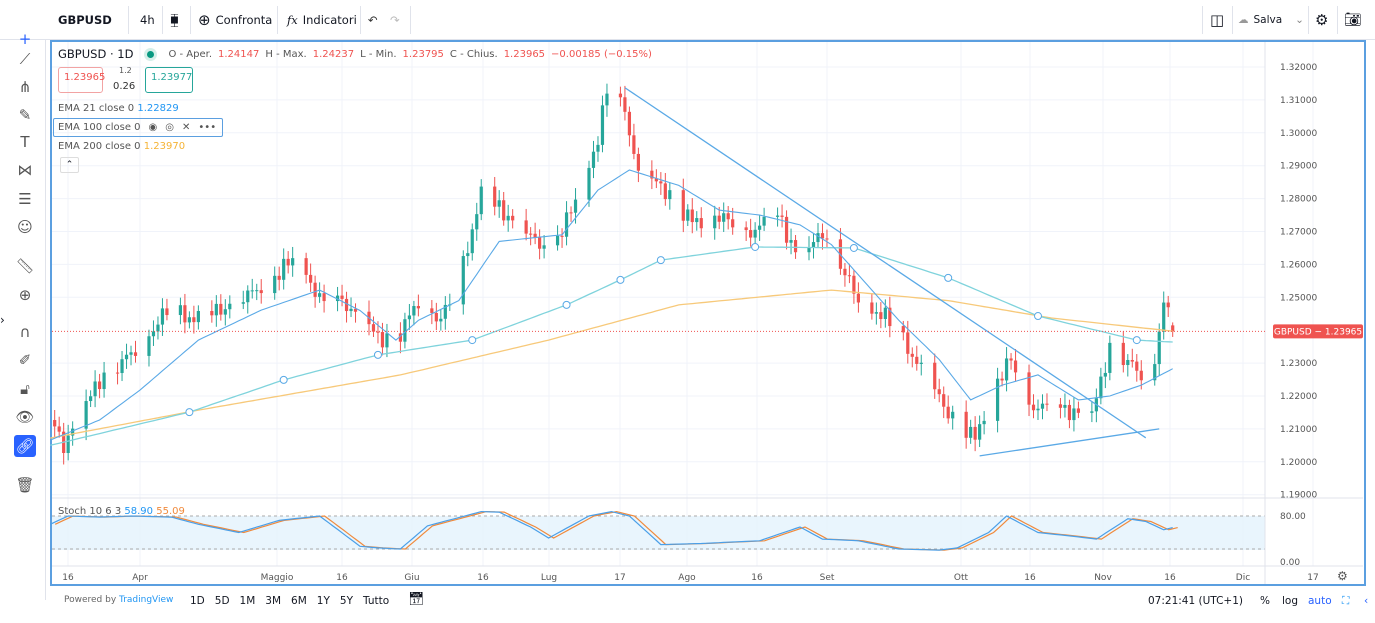  Describe the element at coordinates (207, 127) in the screenshot. I see `more-icon: •••` at that location.